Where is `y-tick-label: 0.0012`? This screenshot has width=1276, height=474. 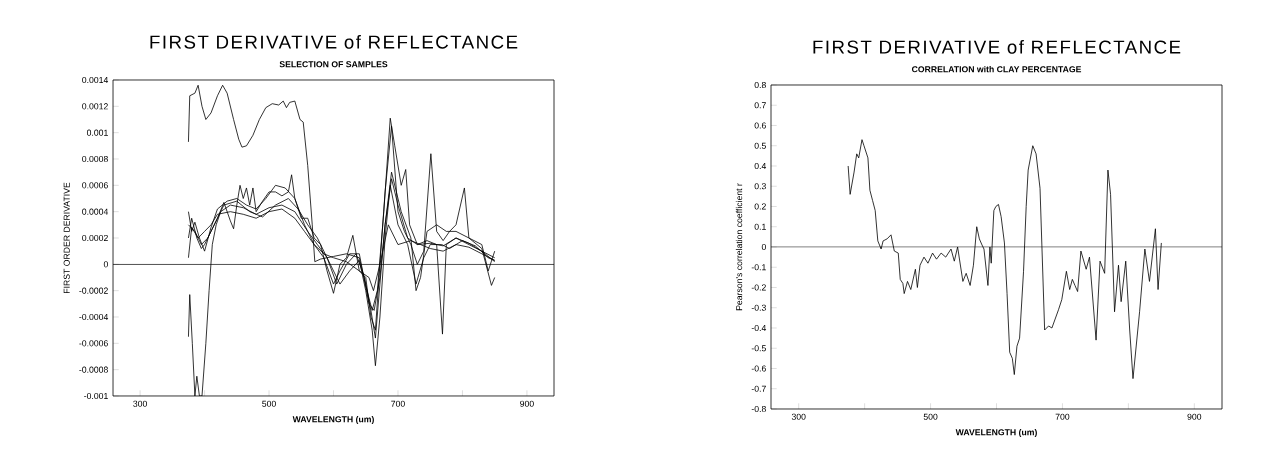
y-tick-label: 0.0012 is located at coordinates (95, 106).